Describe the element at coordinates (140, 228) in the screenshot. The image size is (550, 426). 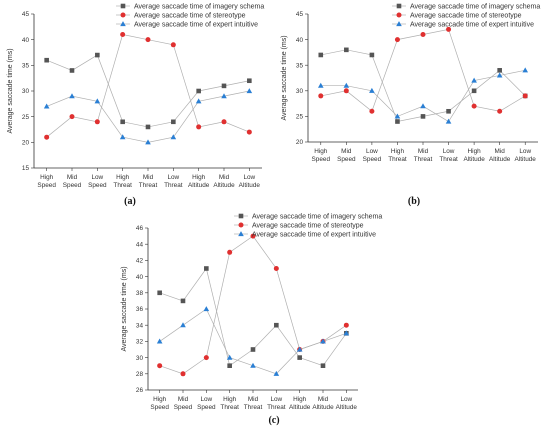
I see `y-tick-label: 46` at that location.